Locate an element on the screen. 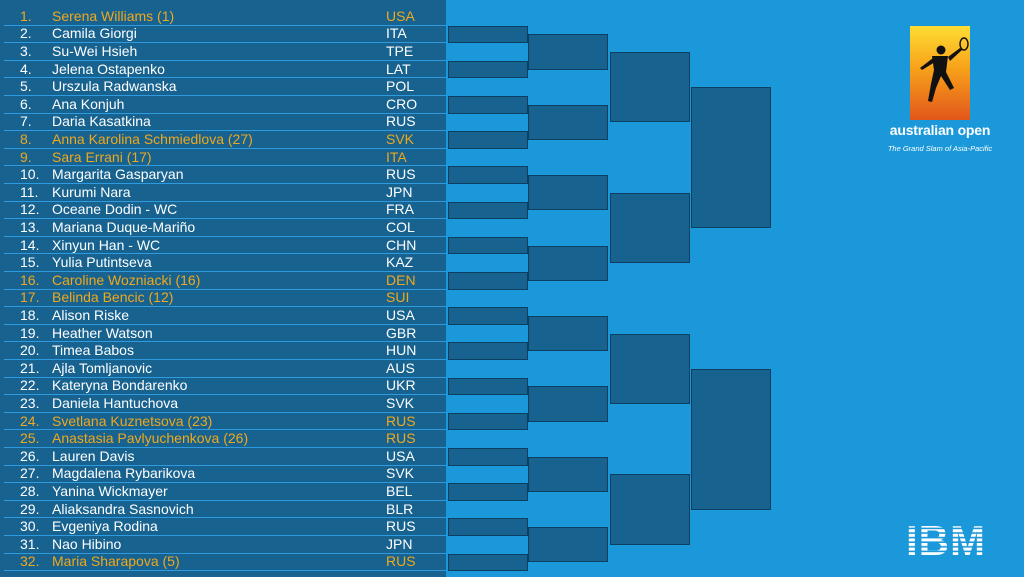  player-name: Ana Konjuh is located at coordinates (88, 103).